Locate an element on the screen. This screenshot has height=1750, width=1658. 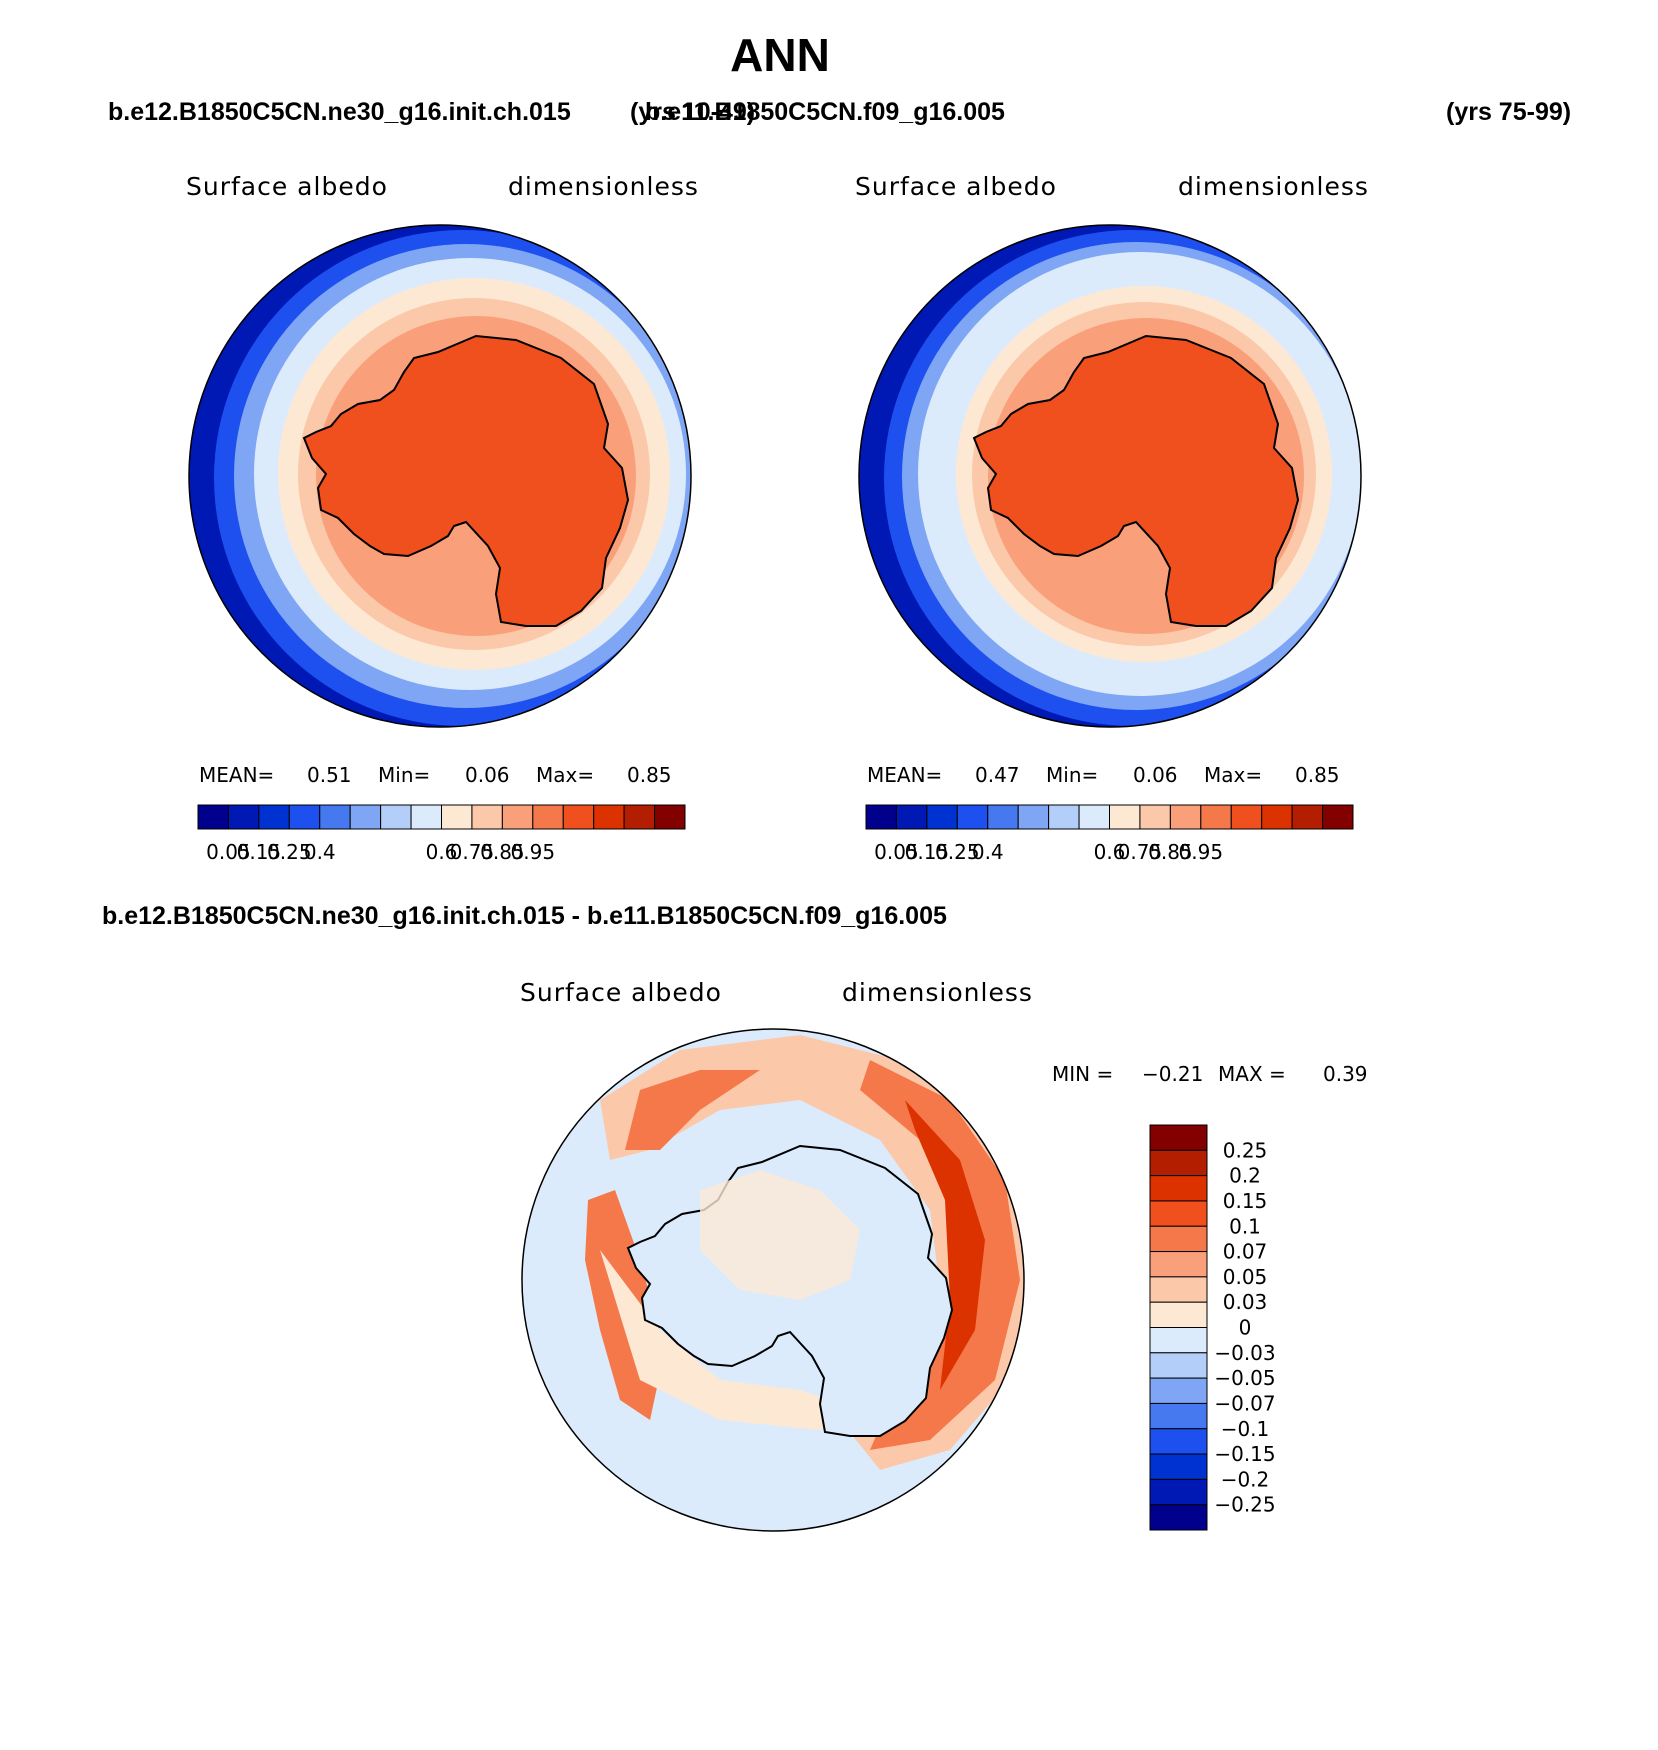
panel1-map is located at coordinates (440, 476).